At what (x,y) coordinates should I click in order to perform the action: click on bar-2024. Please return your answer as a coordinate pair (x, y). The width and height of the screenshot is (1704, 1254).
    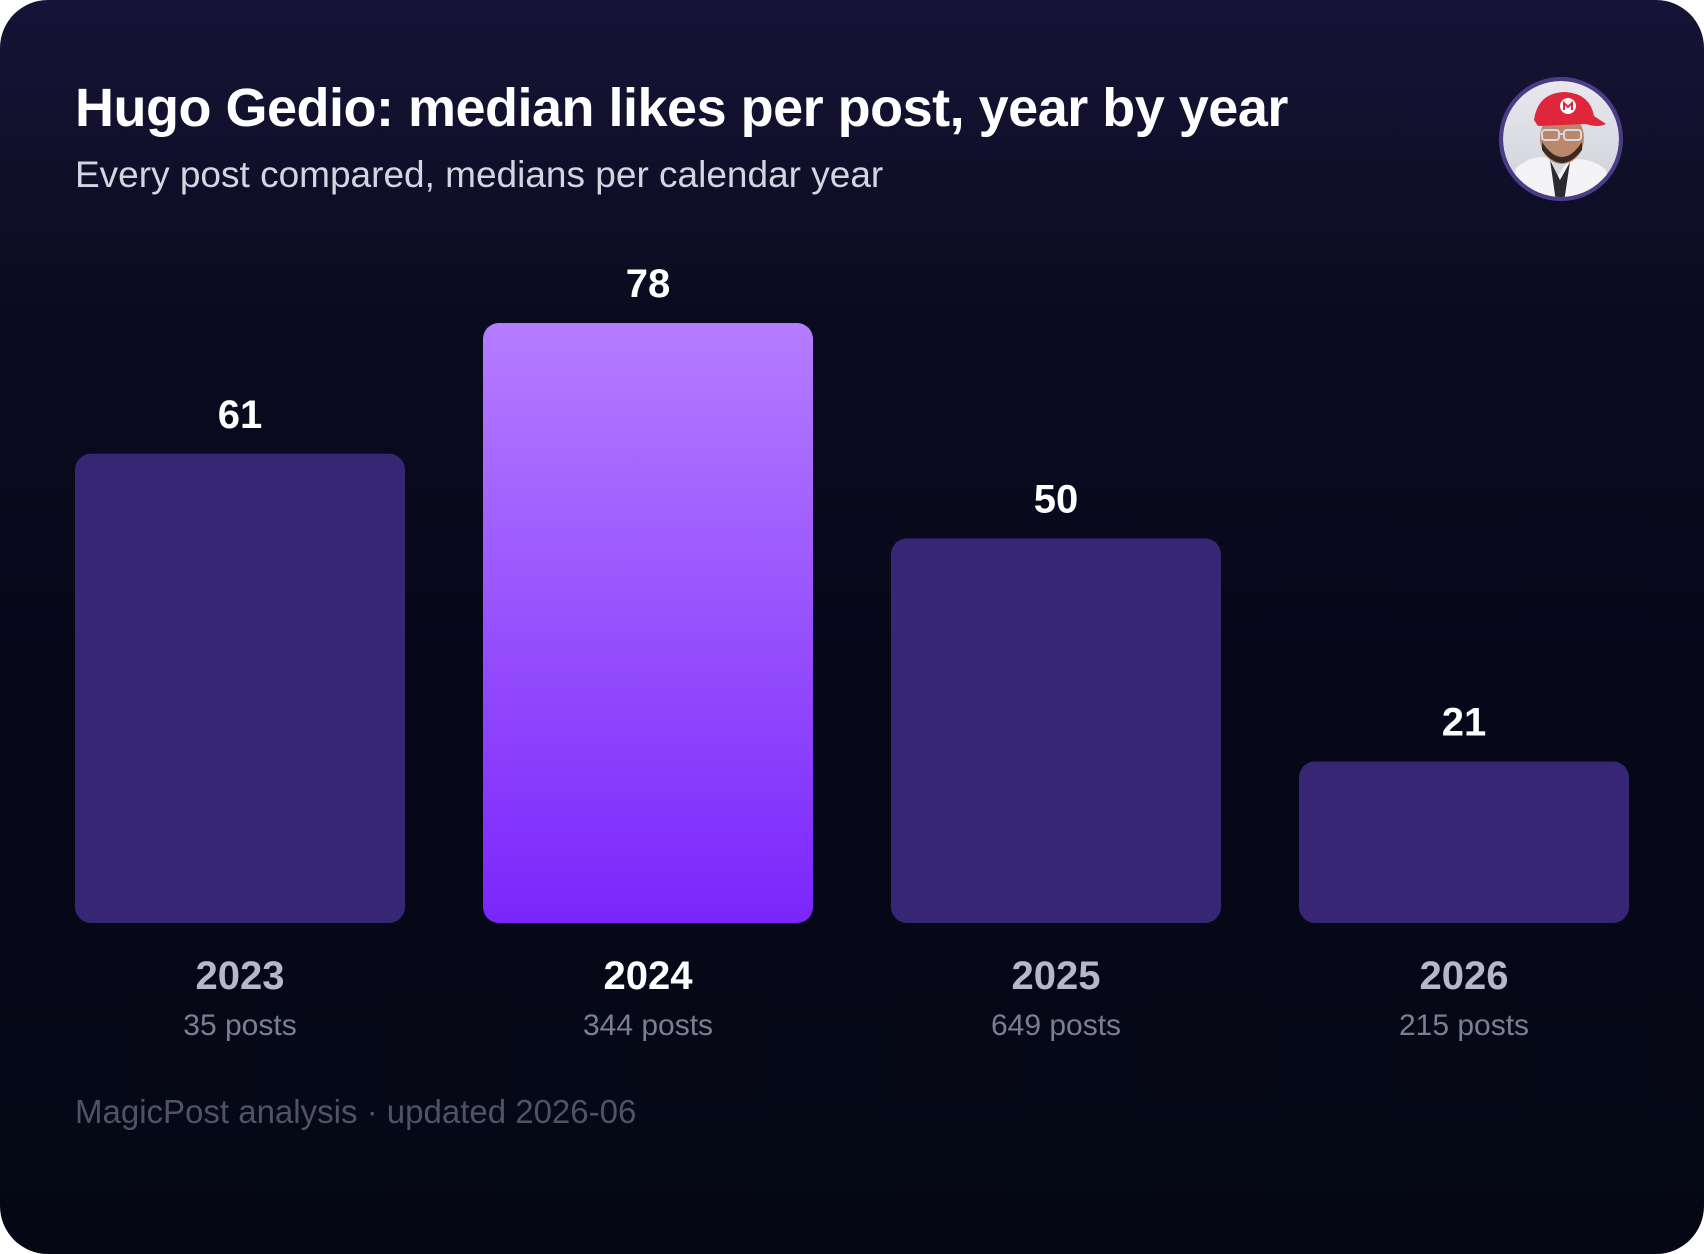
    Looking at the image, I should click on (648, 623).